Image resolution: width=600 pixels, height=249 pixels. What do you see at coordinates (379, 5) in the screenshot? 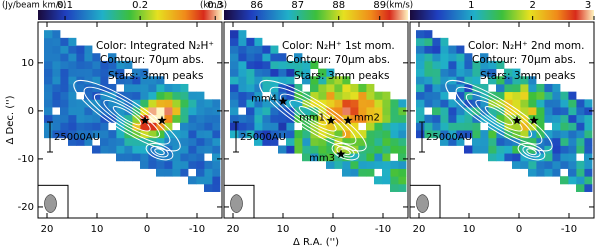
I see `colorbar-tick-label: 89` at bounding box center [379, 5].